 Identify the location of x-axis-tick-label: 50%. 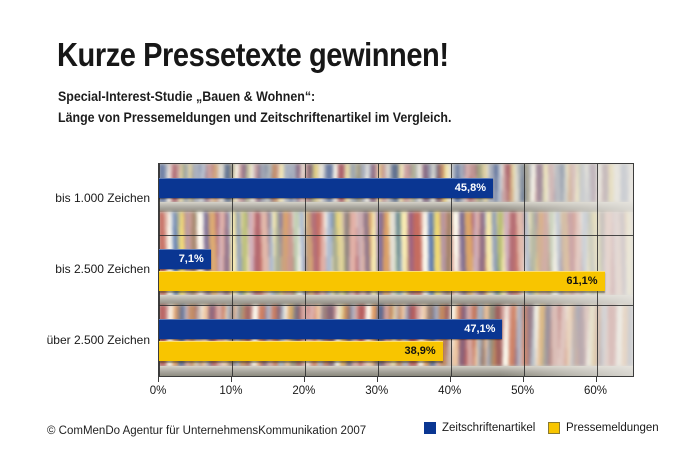
(523, 391).